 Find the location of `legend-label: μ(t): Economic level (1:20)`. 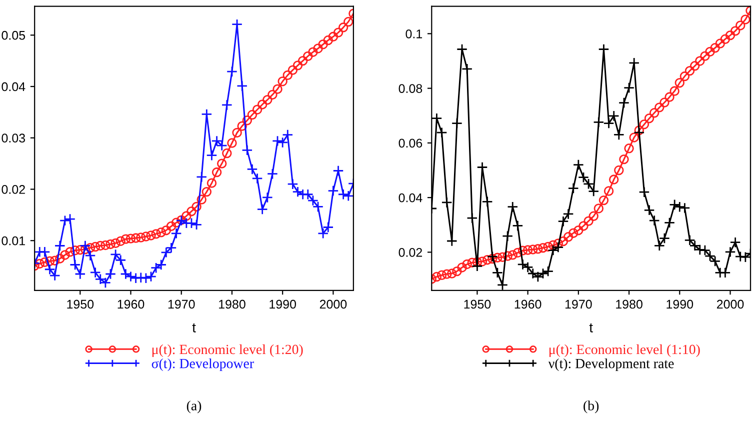

legend-label: μ(t): Economic level (1:20) is located at coordinates (227, 350).